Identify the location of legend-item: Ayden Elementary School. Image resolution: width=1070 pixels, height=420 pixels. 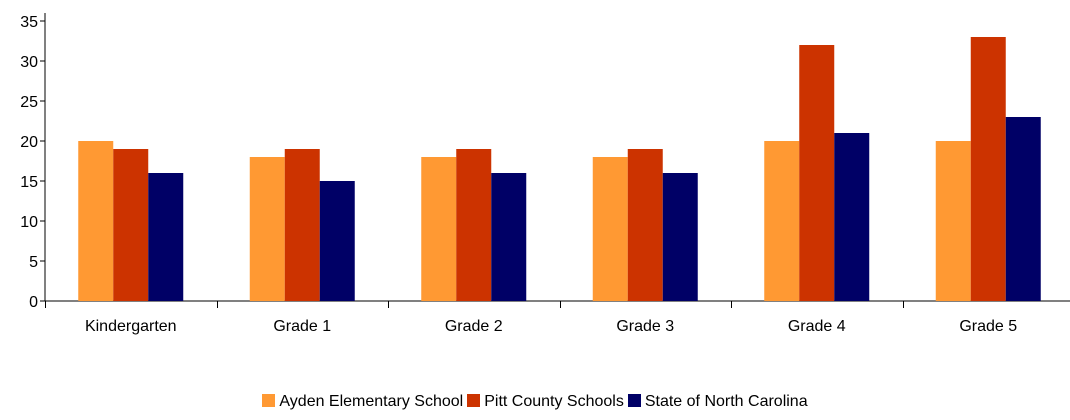
(362, 402).